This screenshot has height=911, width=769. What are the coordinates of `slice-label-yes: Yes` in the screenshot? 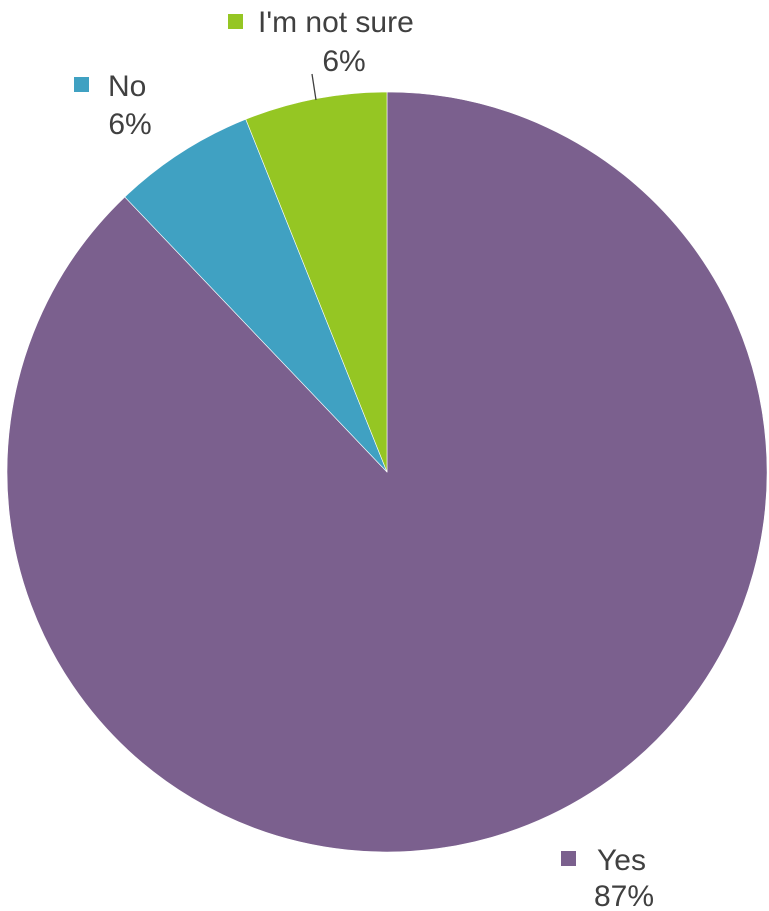 It's located at (621, 860).